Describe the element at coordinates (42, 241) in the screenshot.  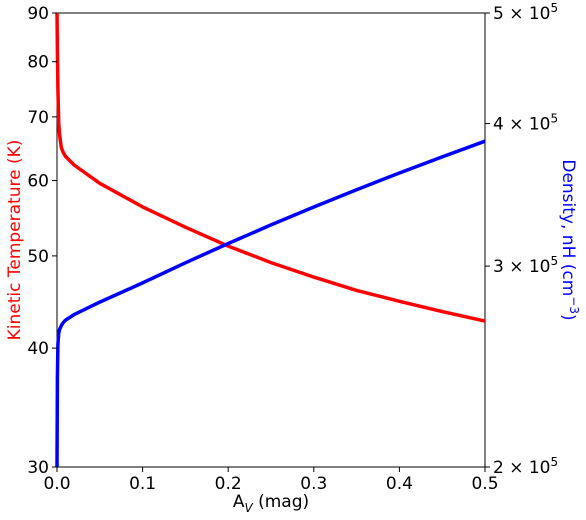
I see `left-axis-ticks: 30 40 50 60 70 80 90` at that location.